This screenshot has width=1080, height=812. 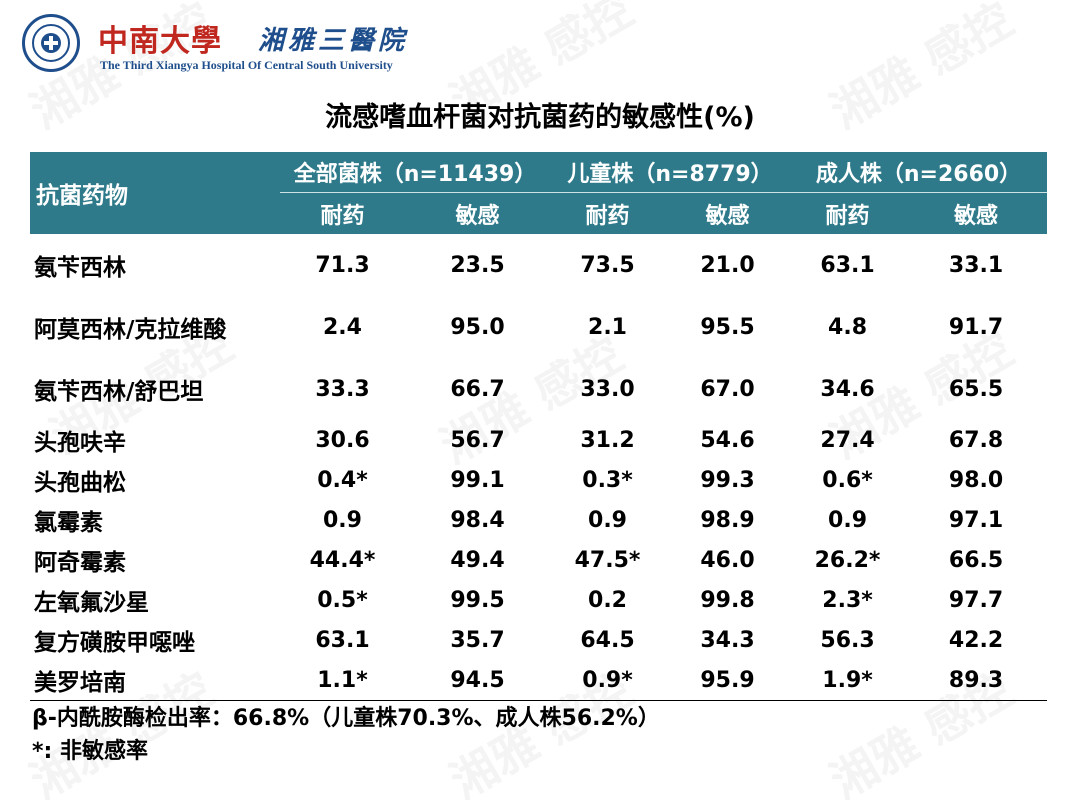 I want to click on drug-name: 阿莫西林/克拉维酸, so click(x=130, y=330).